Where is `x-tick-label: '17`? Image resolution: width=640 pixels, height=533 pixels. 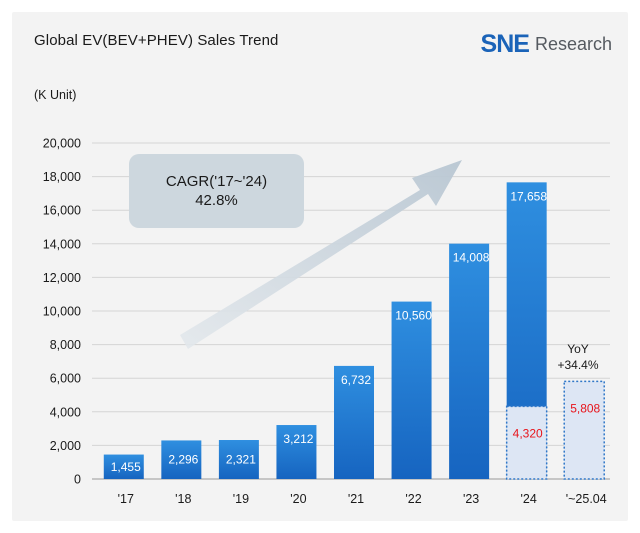
x-tick-label: '17 is located at coordinates (126, 499).